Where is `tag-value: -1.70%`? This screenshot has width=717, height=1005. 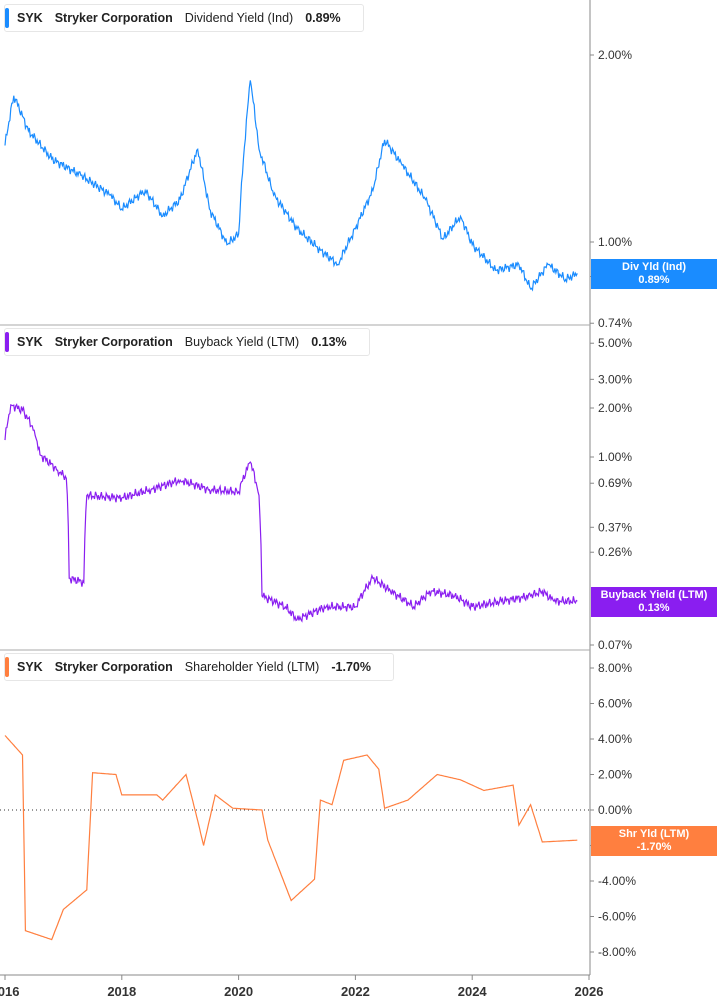 tag-value: -1.70% is located at coordinates (654, 847).